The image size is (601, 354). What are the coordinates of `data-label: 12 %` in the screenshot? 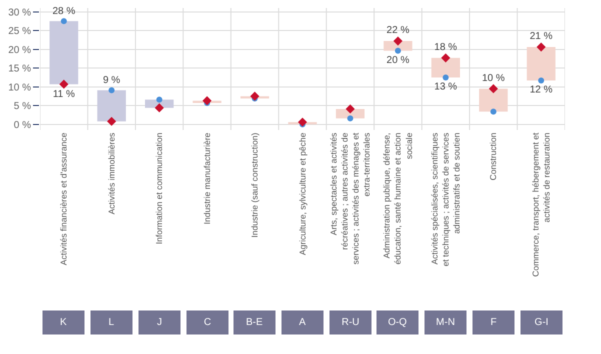 It's located at (541, 90).